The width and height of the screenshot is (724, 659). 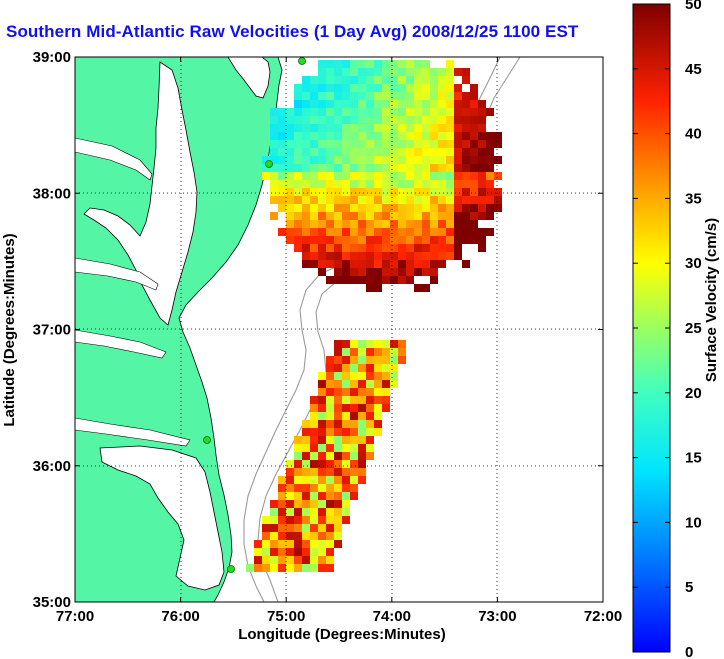 What do you see at coordinates (693, 522) in the screenshot?
I see `colorbar-tick-label: 10` at bounding box center [693, 522].